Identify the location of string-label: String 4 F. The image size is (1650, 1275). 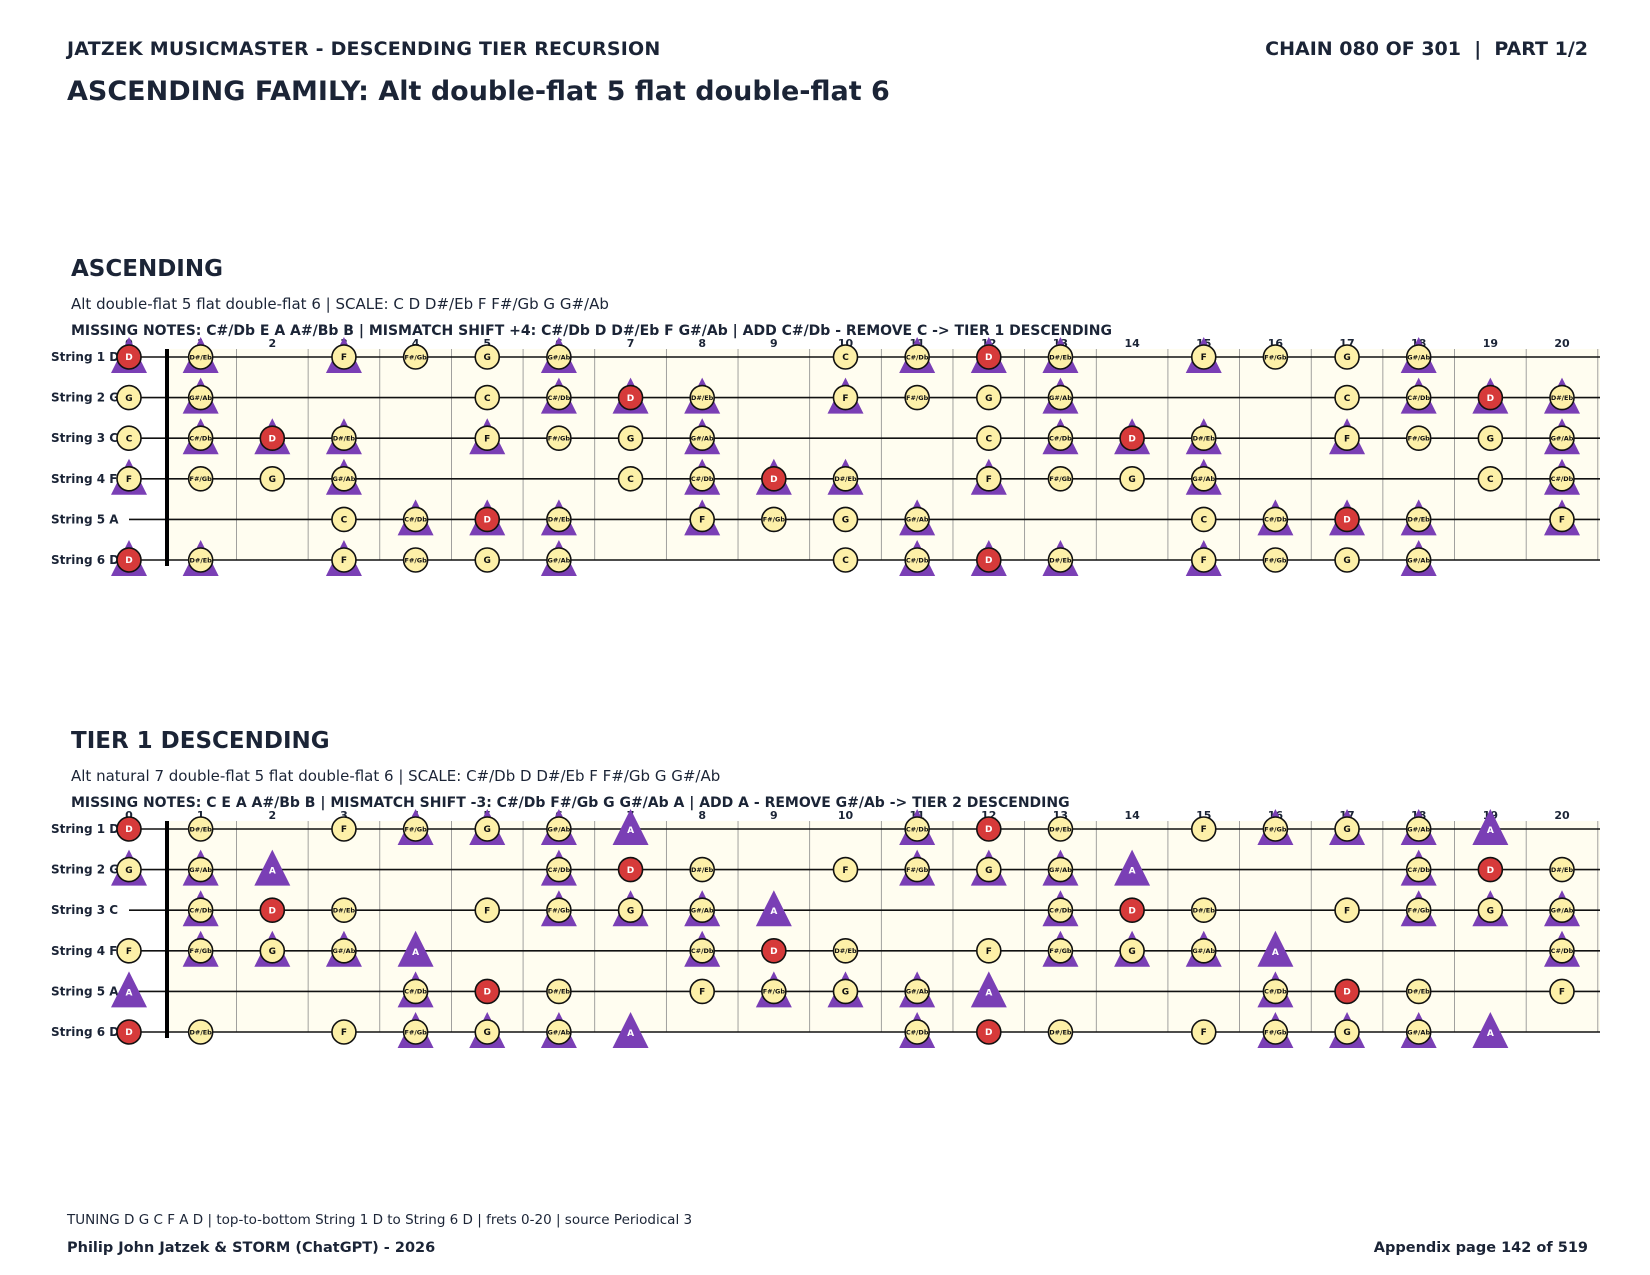
(84, 479).